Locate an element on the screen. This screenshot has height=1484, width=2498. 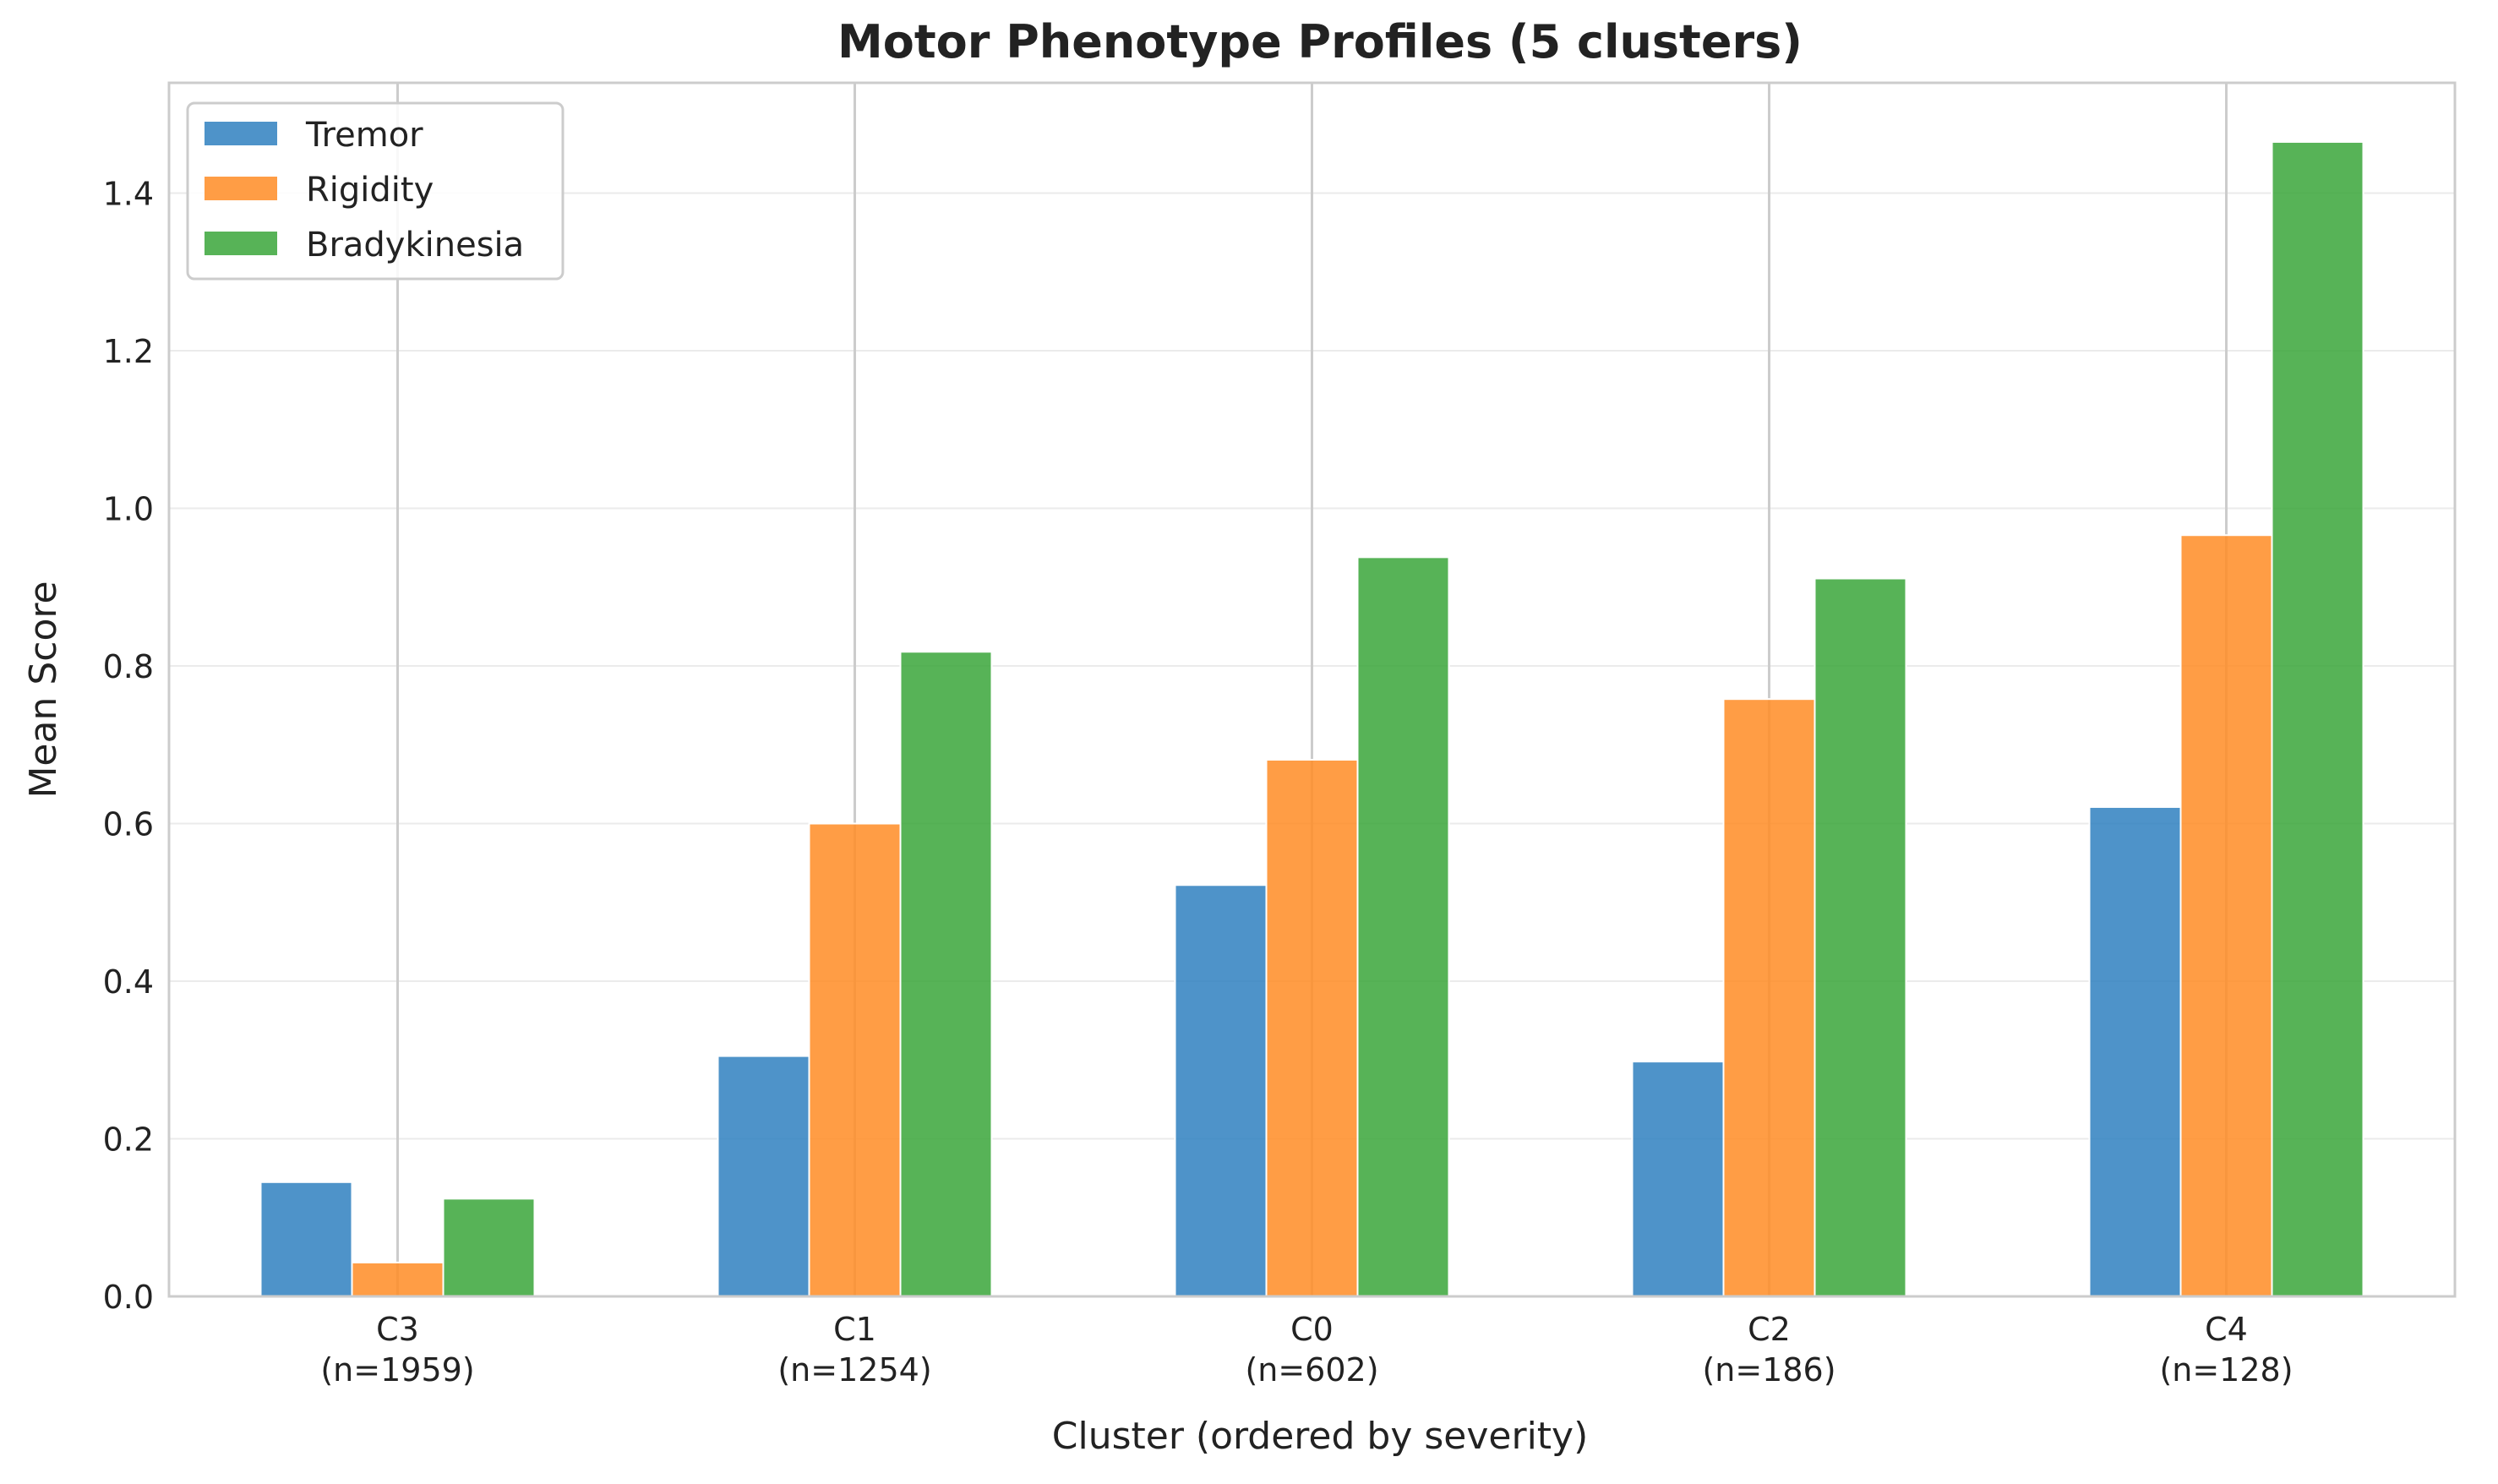
bar-bradykinesia-c0 is located at coordinates (1403, 927).